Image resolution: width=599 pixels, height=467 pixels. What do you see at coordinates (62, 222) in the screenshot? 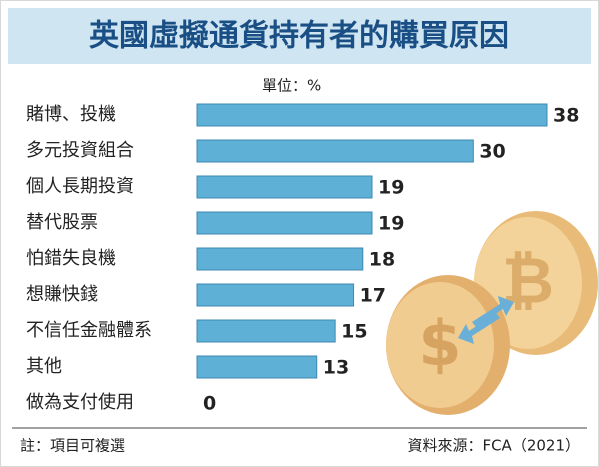
I see `category-label: 替代股票` at bounding box center [62, 222].